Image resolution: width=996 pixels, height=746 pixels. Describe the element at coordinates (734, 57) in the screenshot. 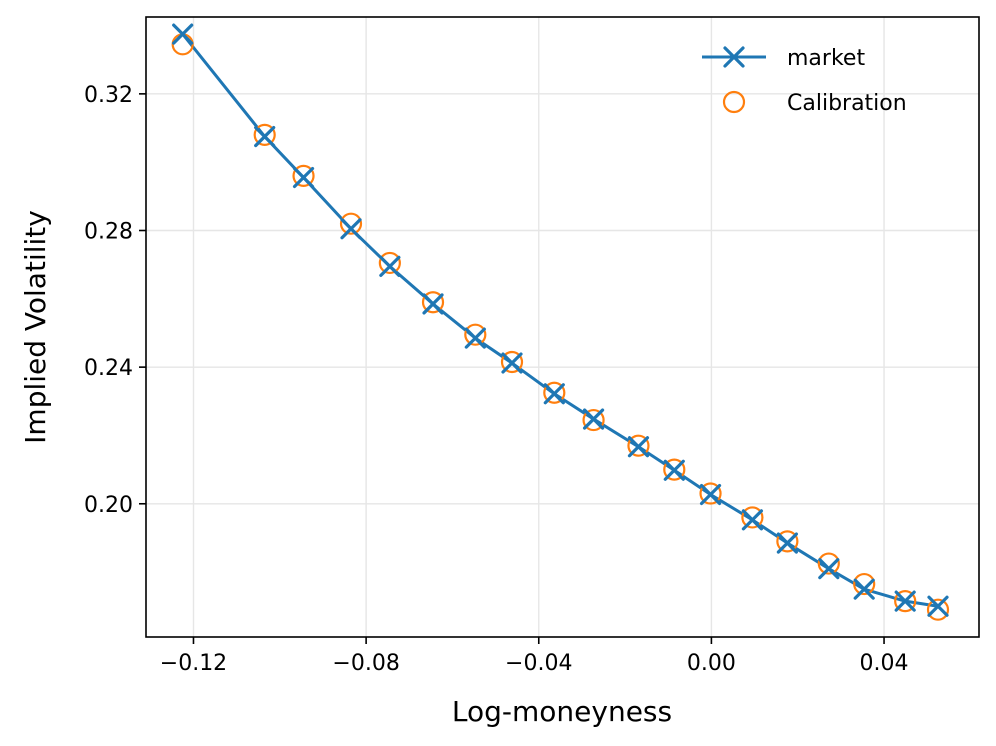

I see `legend-market-marker` at that location.